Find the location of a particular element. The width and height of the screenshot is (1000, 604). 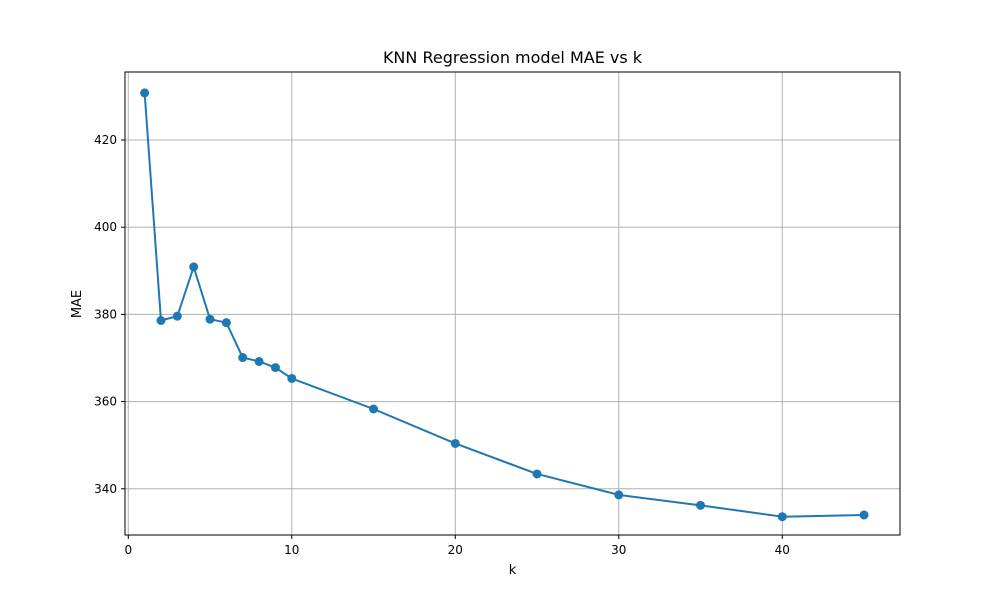

y-tick-label: 420 is located at coordinates (105, 140).